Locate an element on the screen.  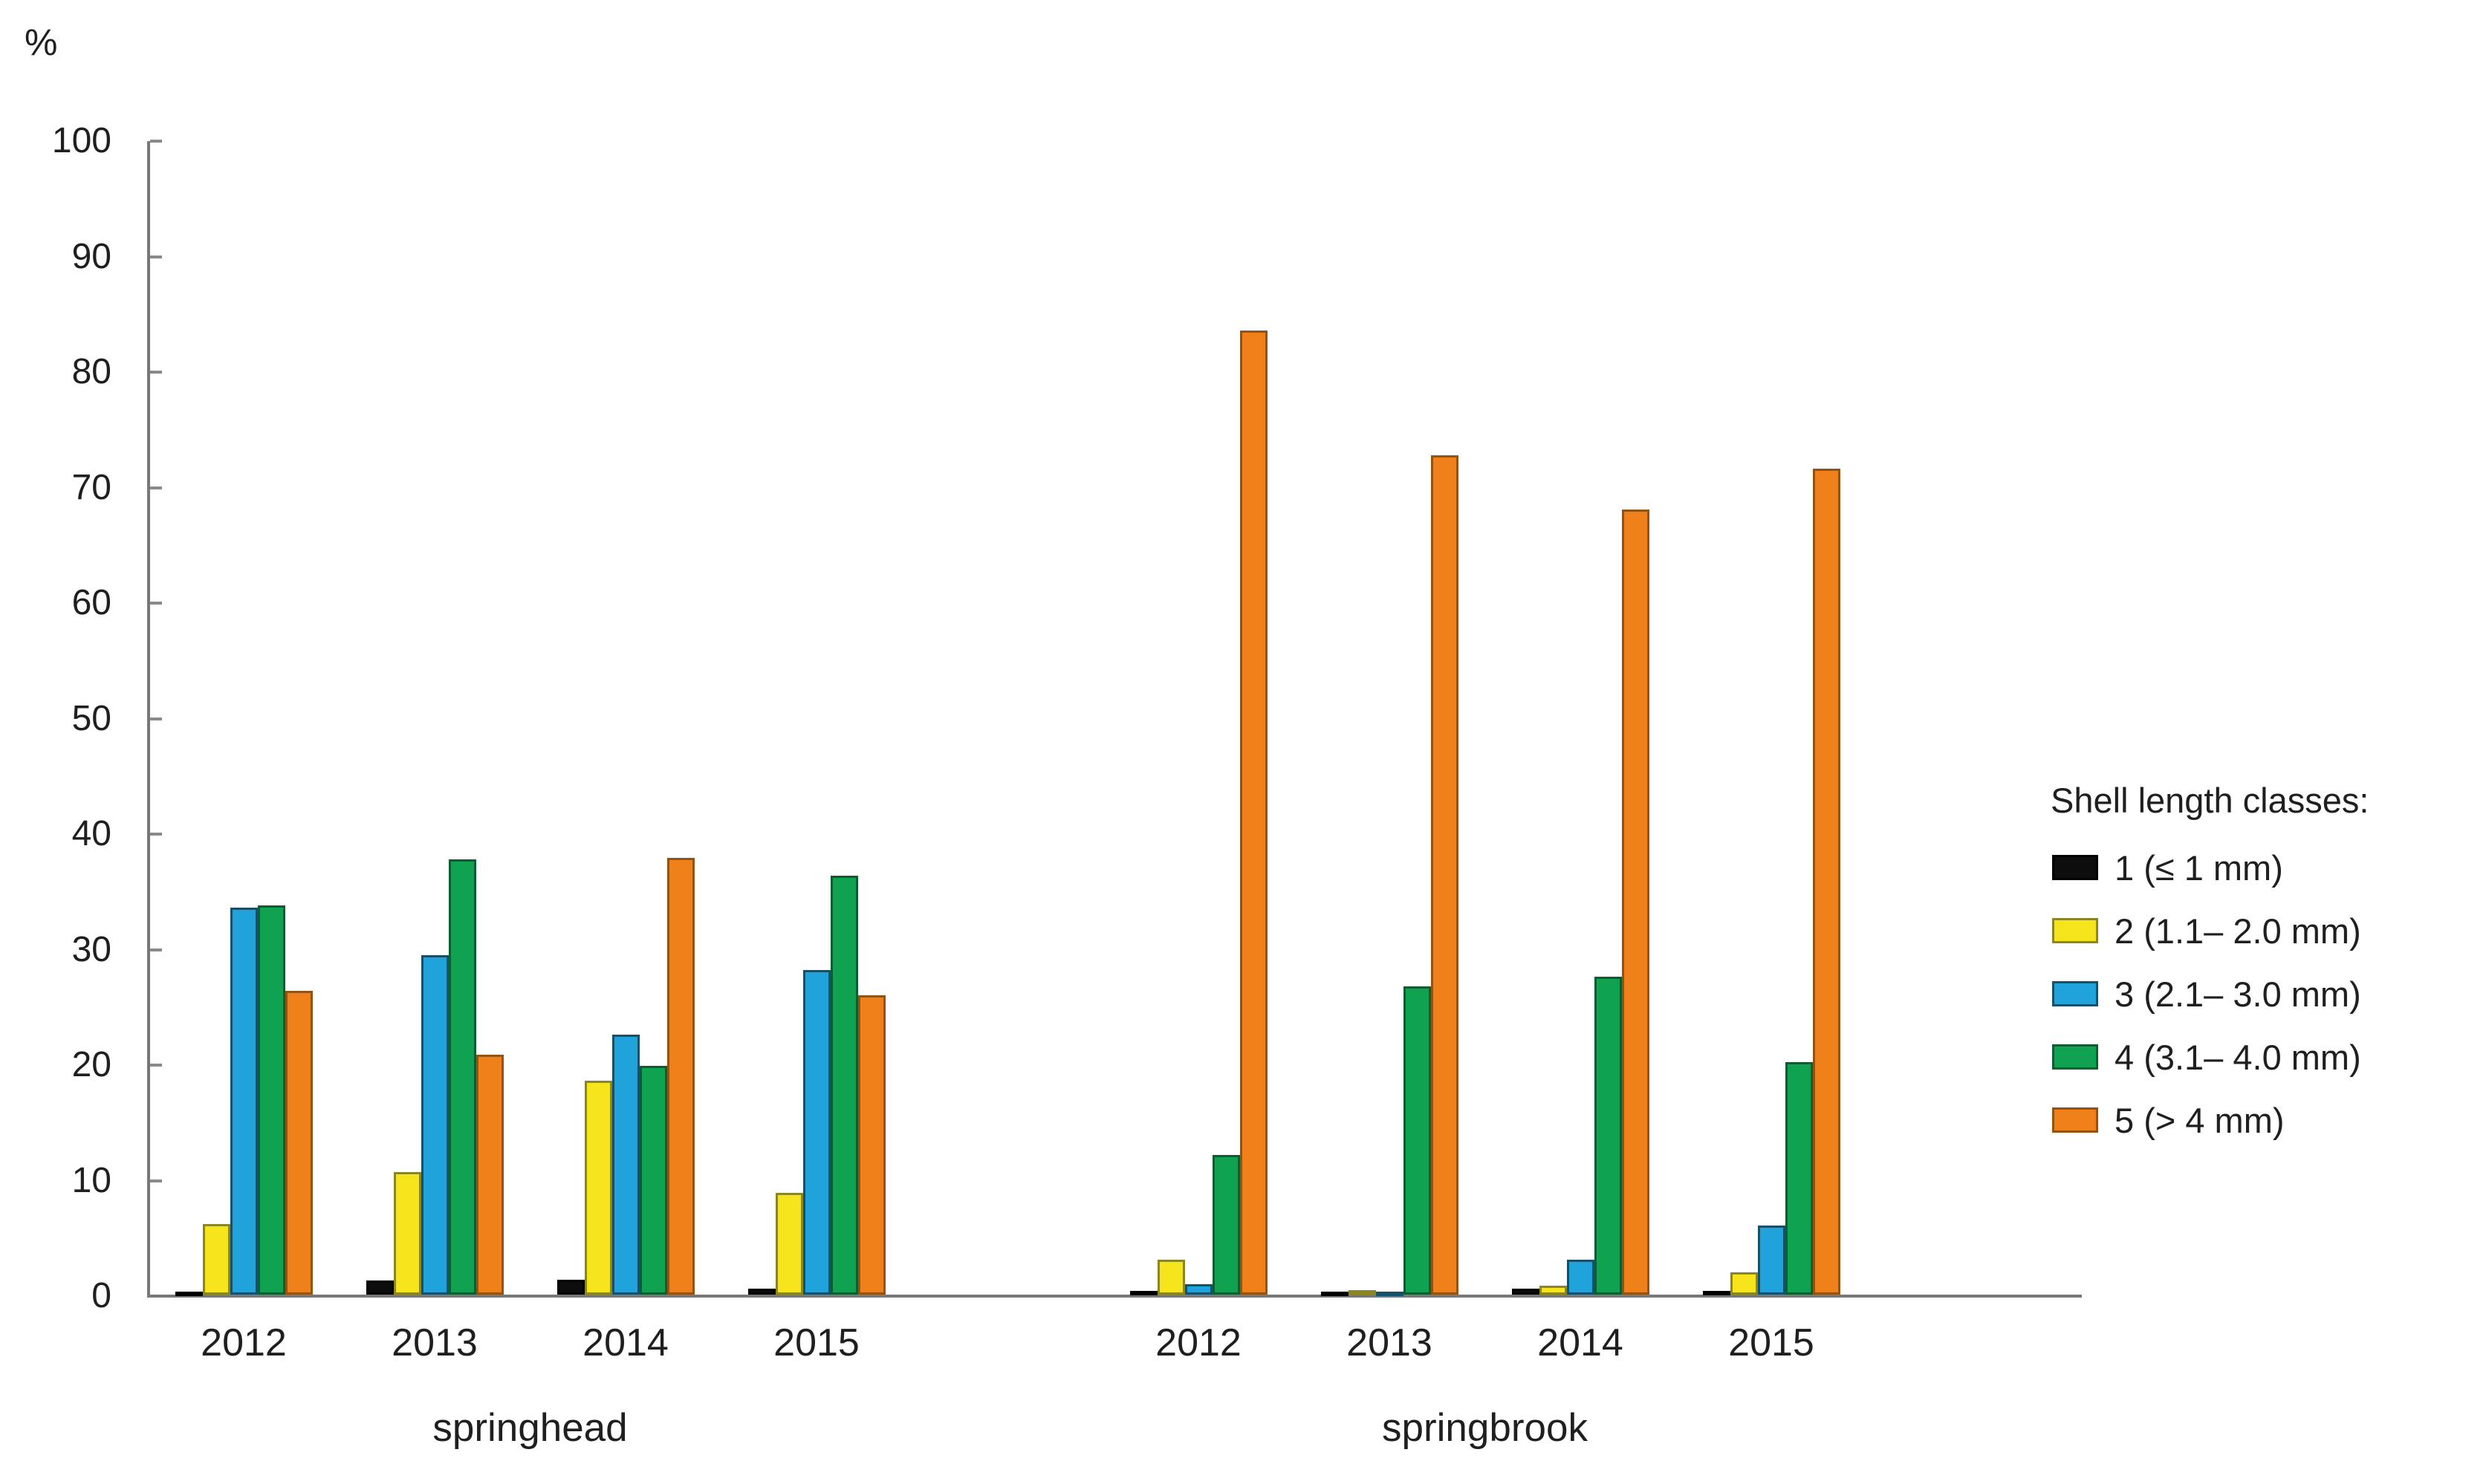
bar-springhead-2012-class3 is located at coordinates (244, 1101).